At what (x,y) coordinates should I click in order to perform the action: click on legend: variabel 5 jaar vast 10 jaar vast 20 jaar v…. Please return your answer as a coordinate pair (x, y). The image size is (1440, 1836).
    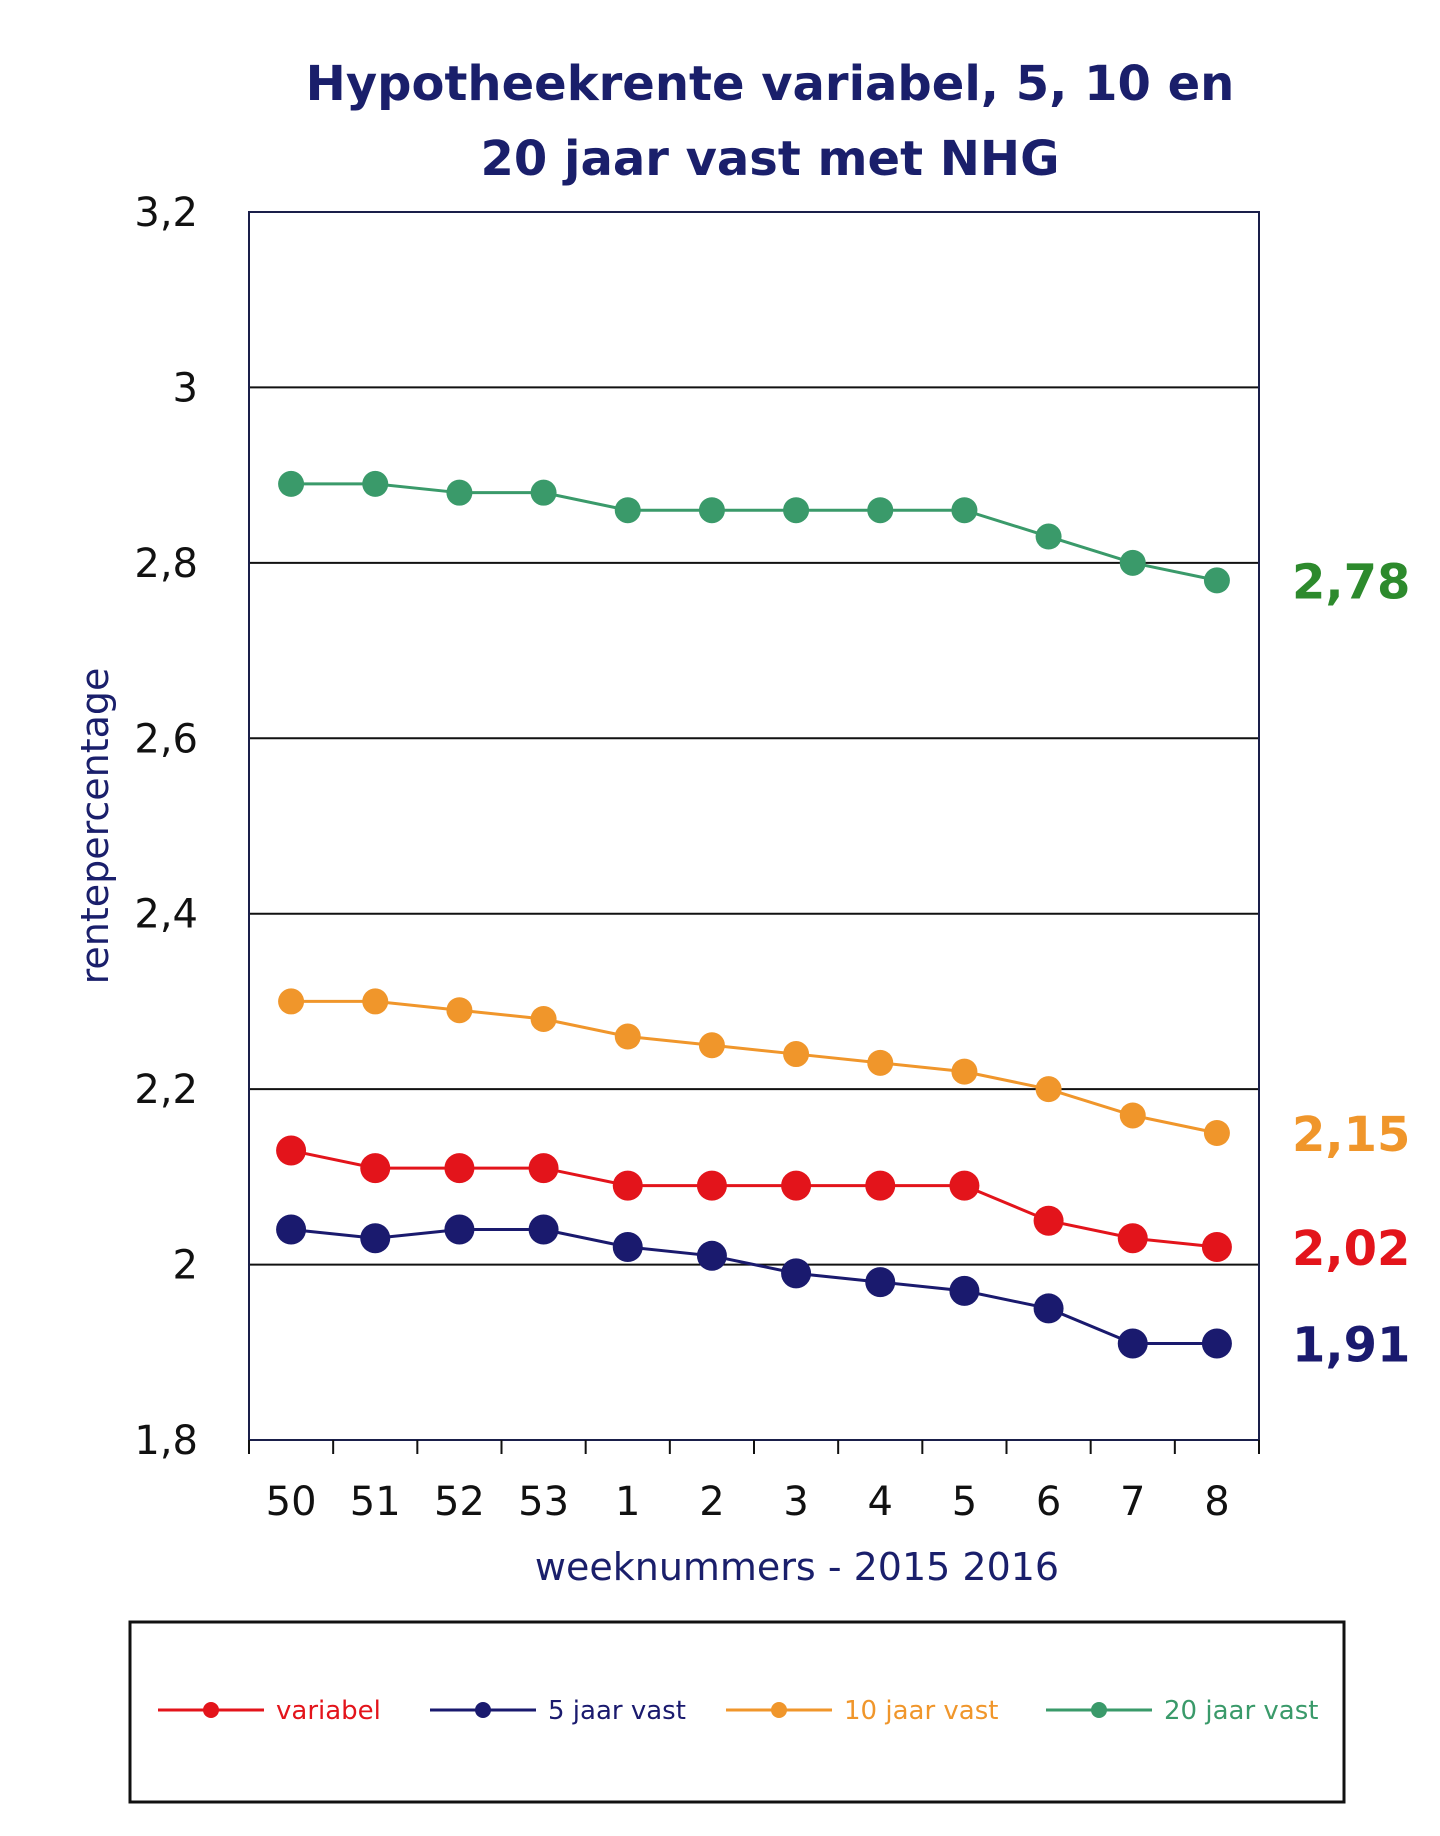
    Looking at the image, I should click on (738, 1711).